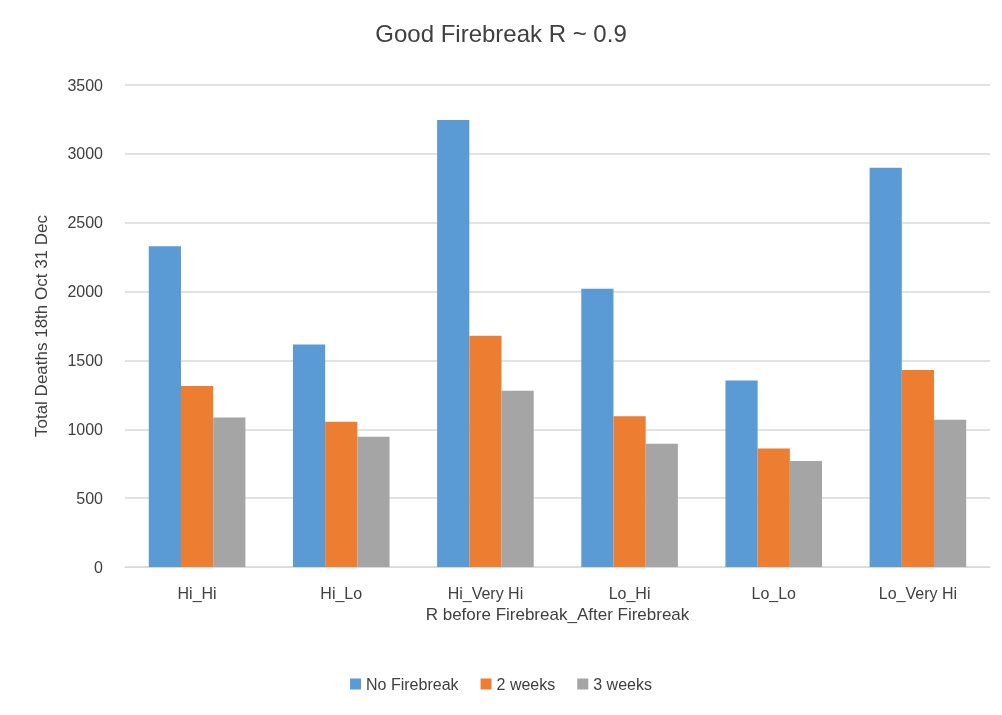 This screenshot has height=715, width=1002. What do you see at coordinates (85, 292) in the screenshot?
I see `y-tick-label: 2000` at bounding box center [85, 292].